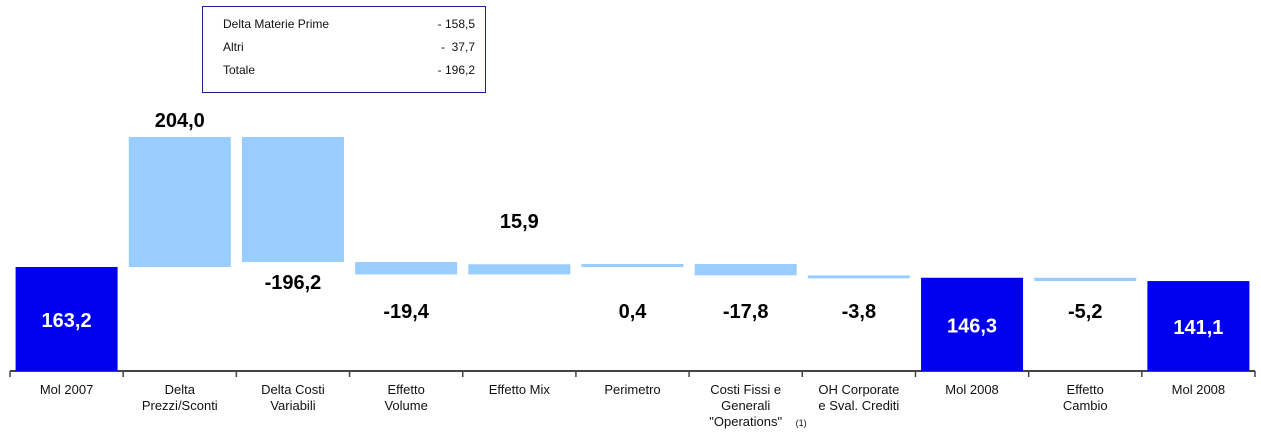 The height and width of the screenshot is (441, 1261). What do you see at coordinates (519, 222) in the screenshot?
I see `data-label: 15,9` at bounding box center [519, 222].